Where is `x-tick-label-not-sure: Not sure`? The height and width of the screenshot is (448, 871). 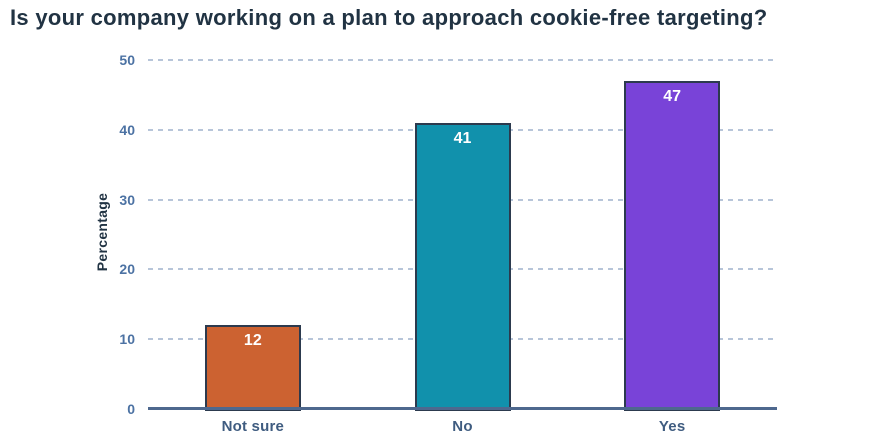
x-tick-label-not-sure: Not sure is located at coordinates (253, 426).